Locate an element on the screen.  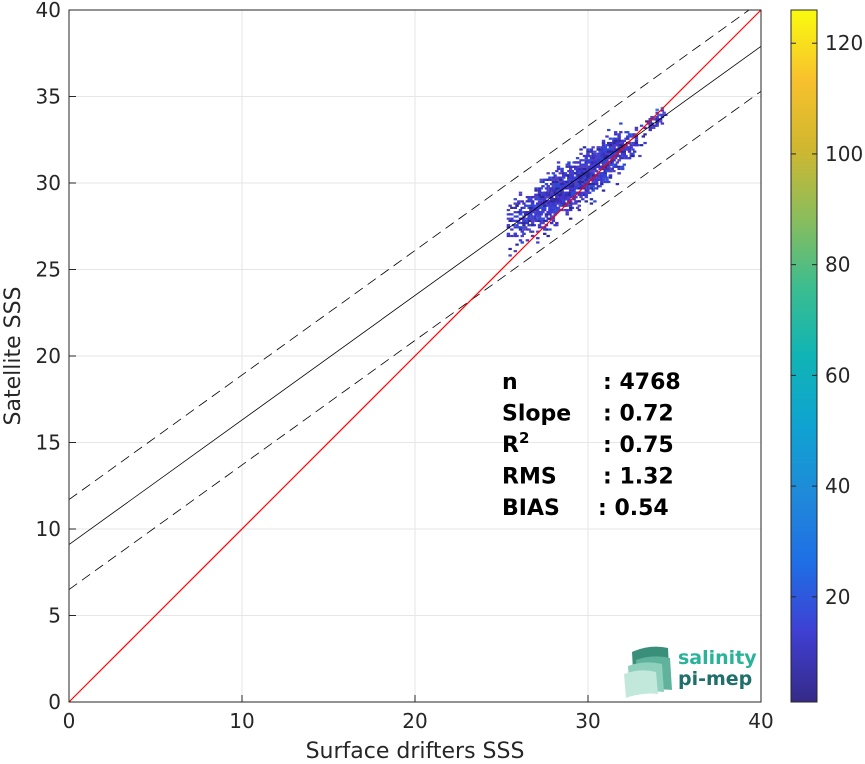
y-axis-label: Satellite SSS is located at coordinates (13, 356).